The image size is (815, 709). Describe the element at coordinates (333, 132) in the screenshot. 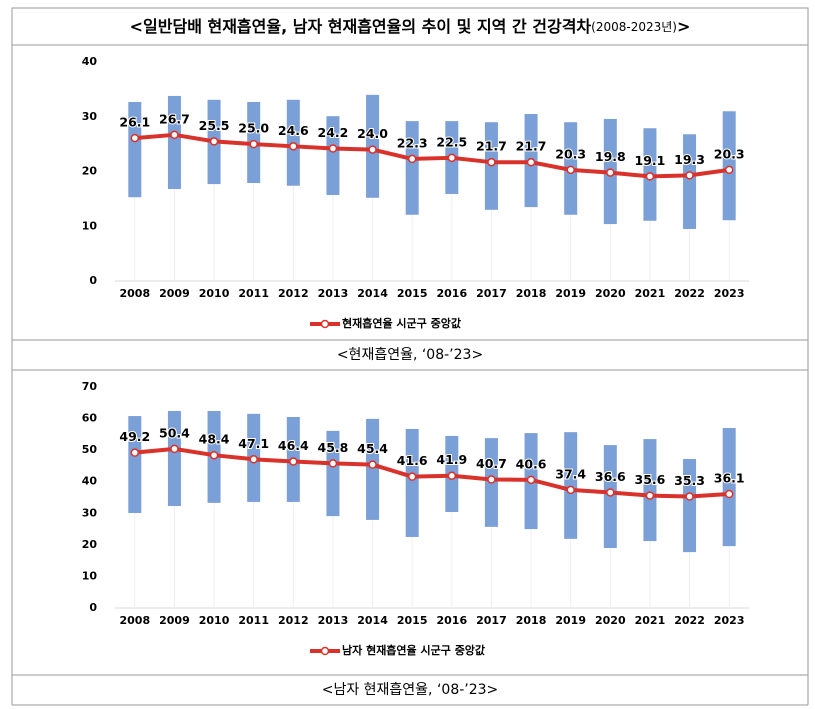

I see `value-label: 24.2` at that location.